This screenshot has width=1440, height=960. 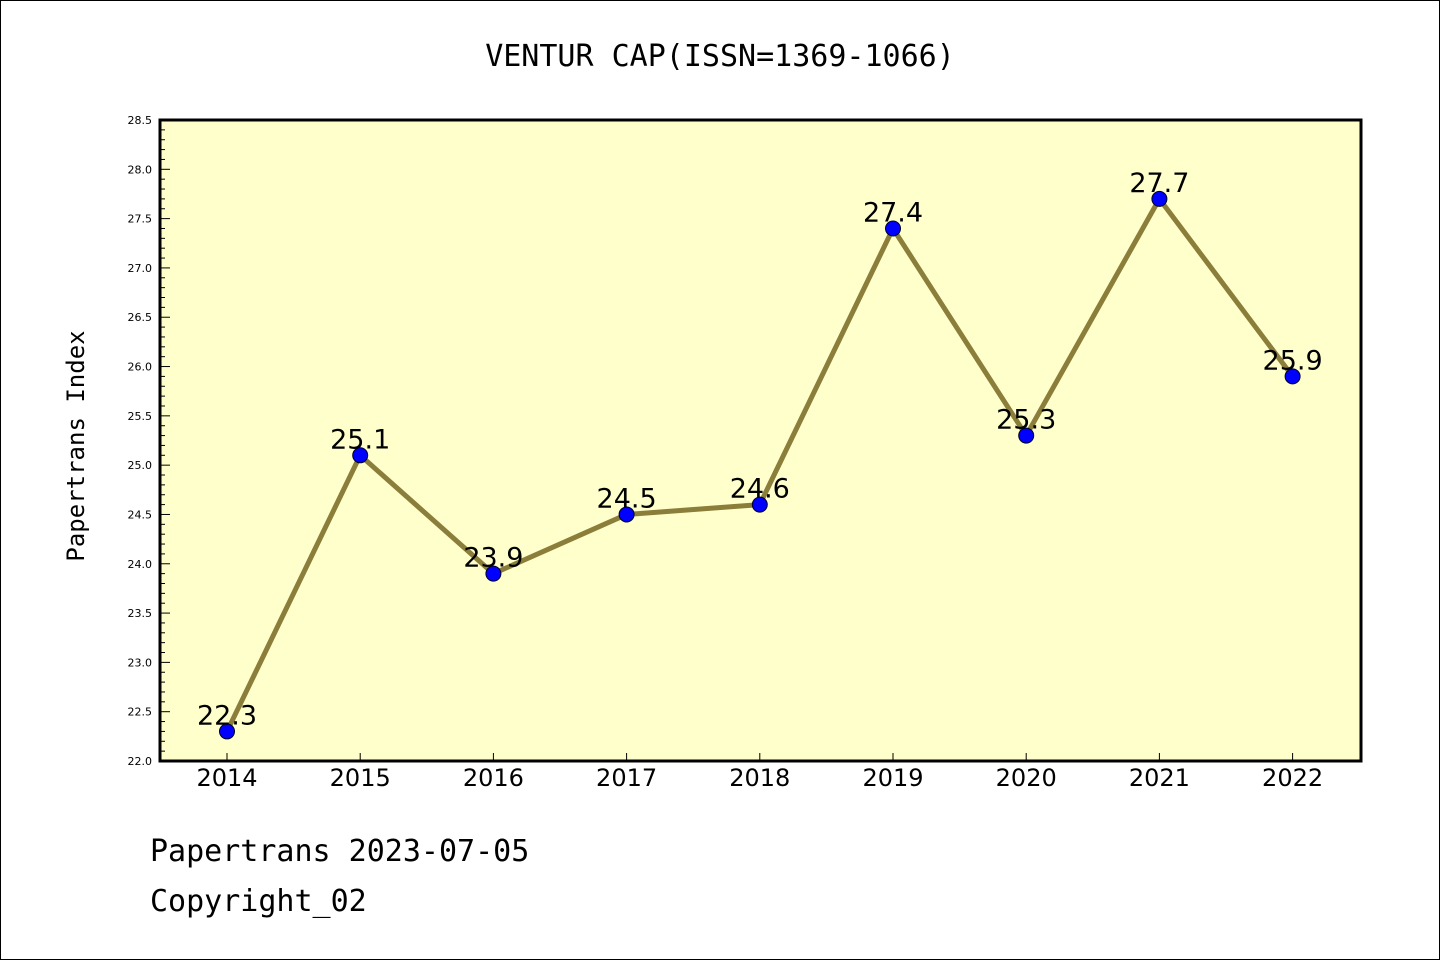 I want to click on x-tick-label: 2019, so click(x=892, y=778).